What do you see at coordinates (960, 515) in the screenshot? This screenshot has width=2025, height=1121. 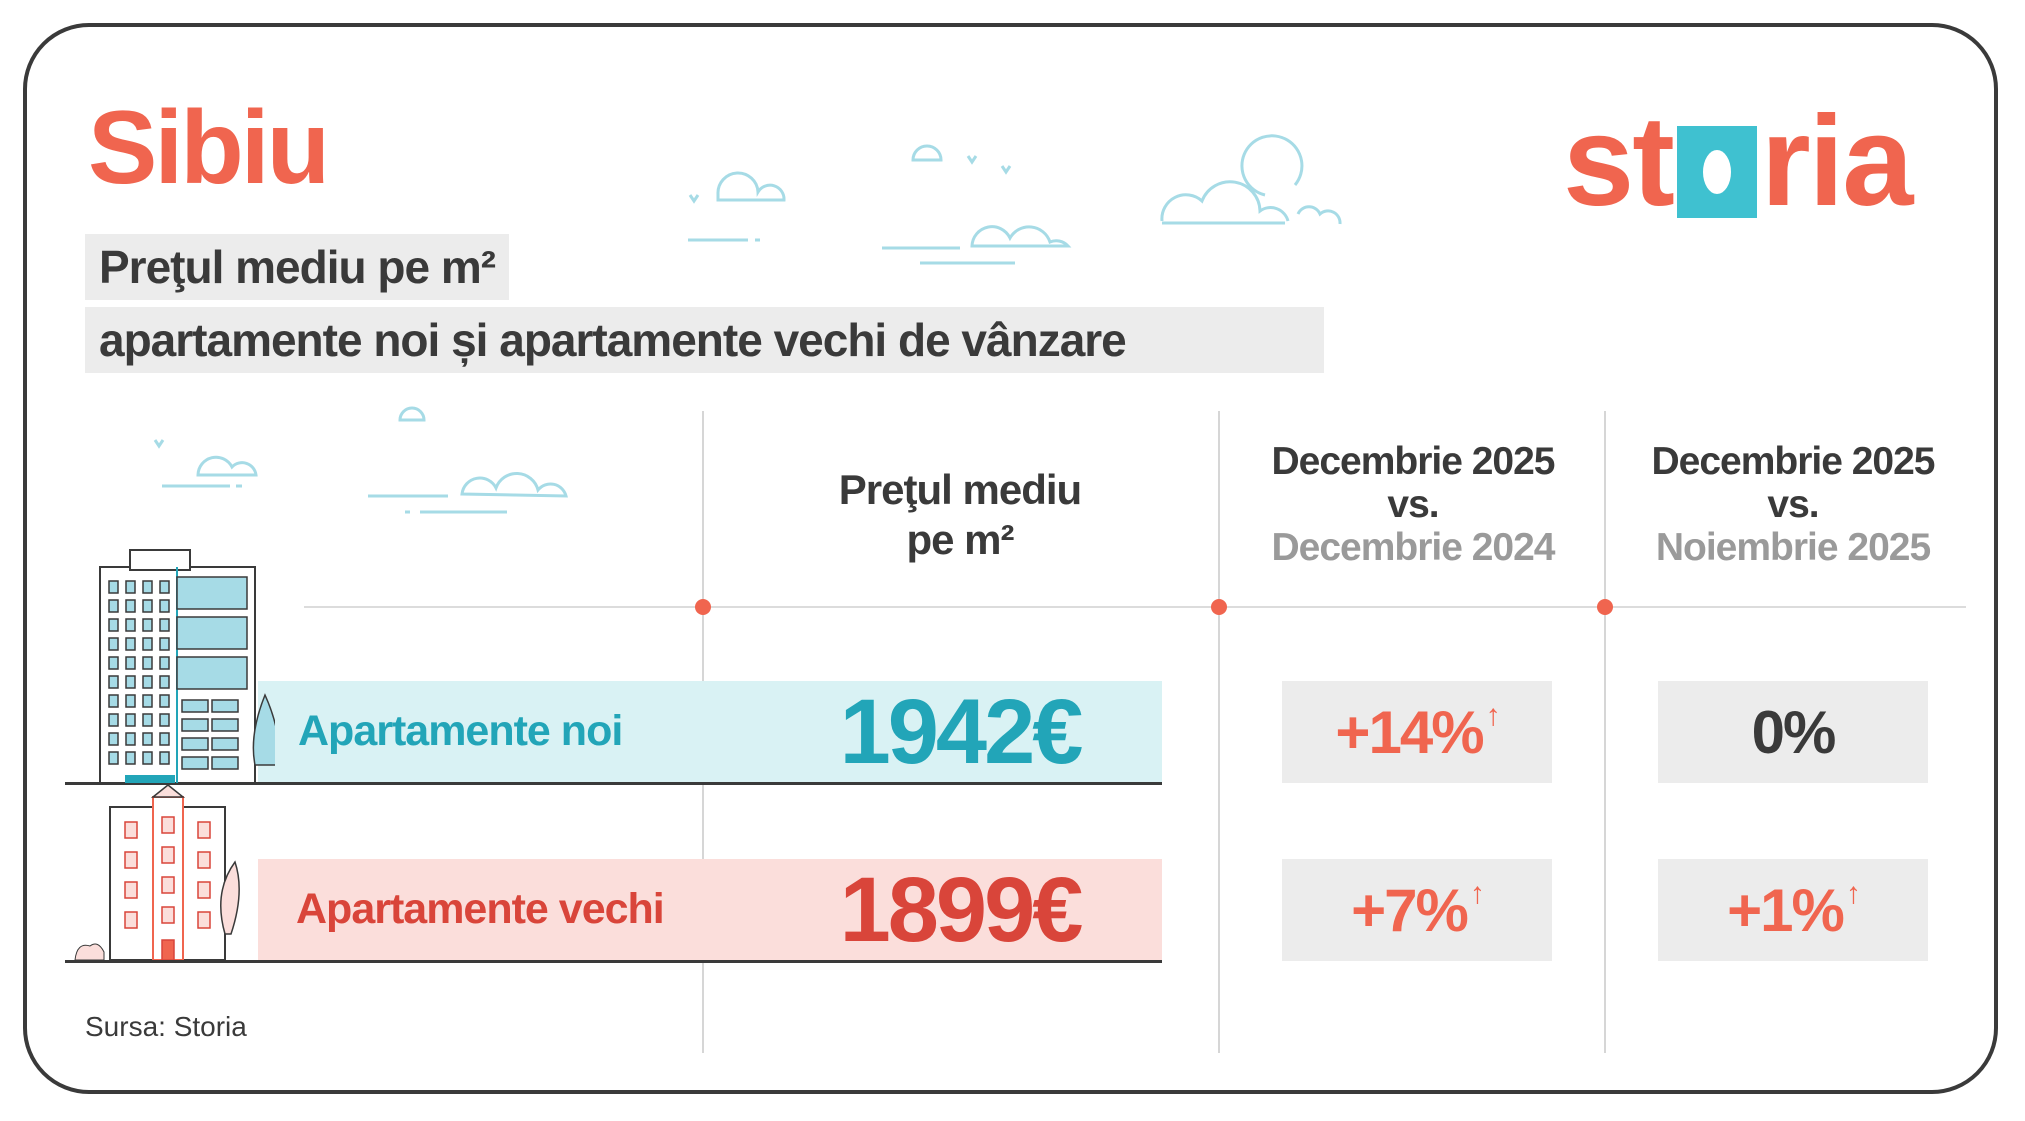 I see `column-header-price: Preţul mediu pe m²` at bounding box center [960, 515].